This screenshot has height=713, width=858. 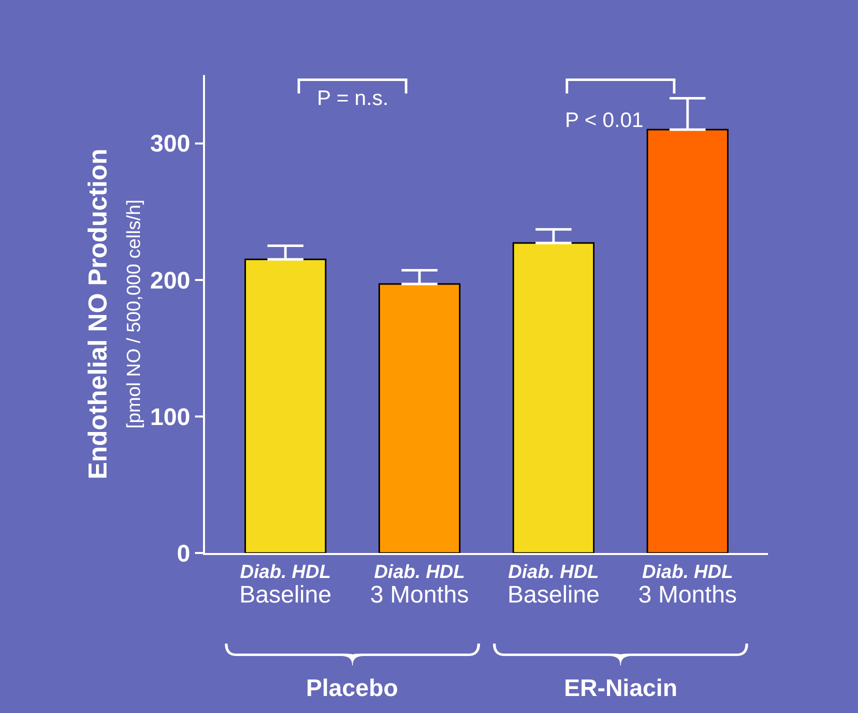 I want to click on text: Placebo, so click(x=352, y=688).